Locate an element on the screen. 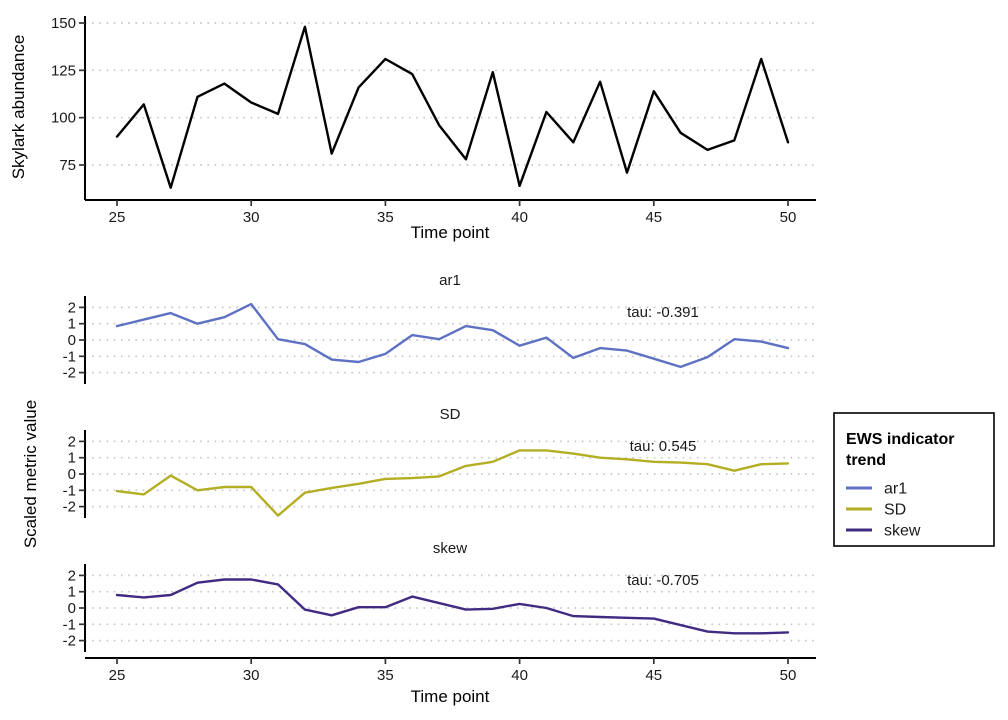  tau-annotation-ar1: tau: -0.391 is located at coordinates (663, 312).